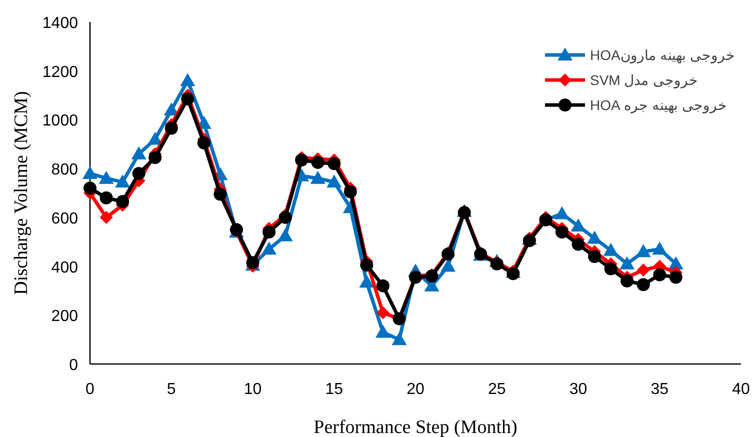 This screenshot has width=756, height=437. I want to click on x-tick-label: 35, so click(659, 389).